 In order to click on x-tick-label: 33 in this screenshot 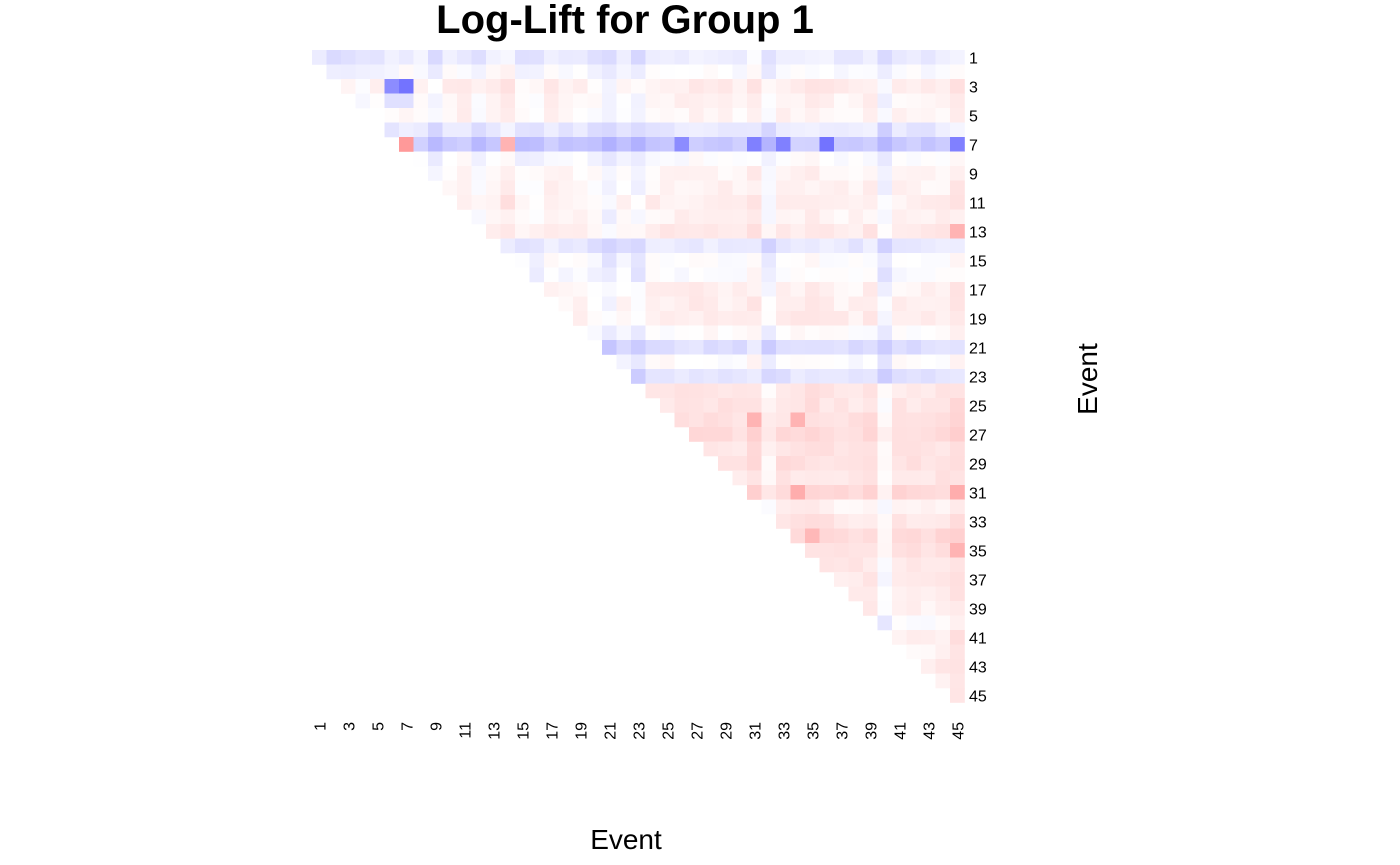, I will do `click(784, 731)`.